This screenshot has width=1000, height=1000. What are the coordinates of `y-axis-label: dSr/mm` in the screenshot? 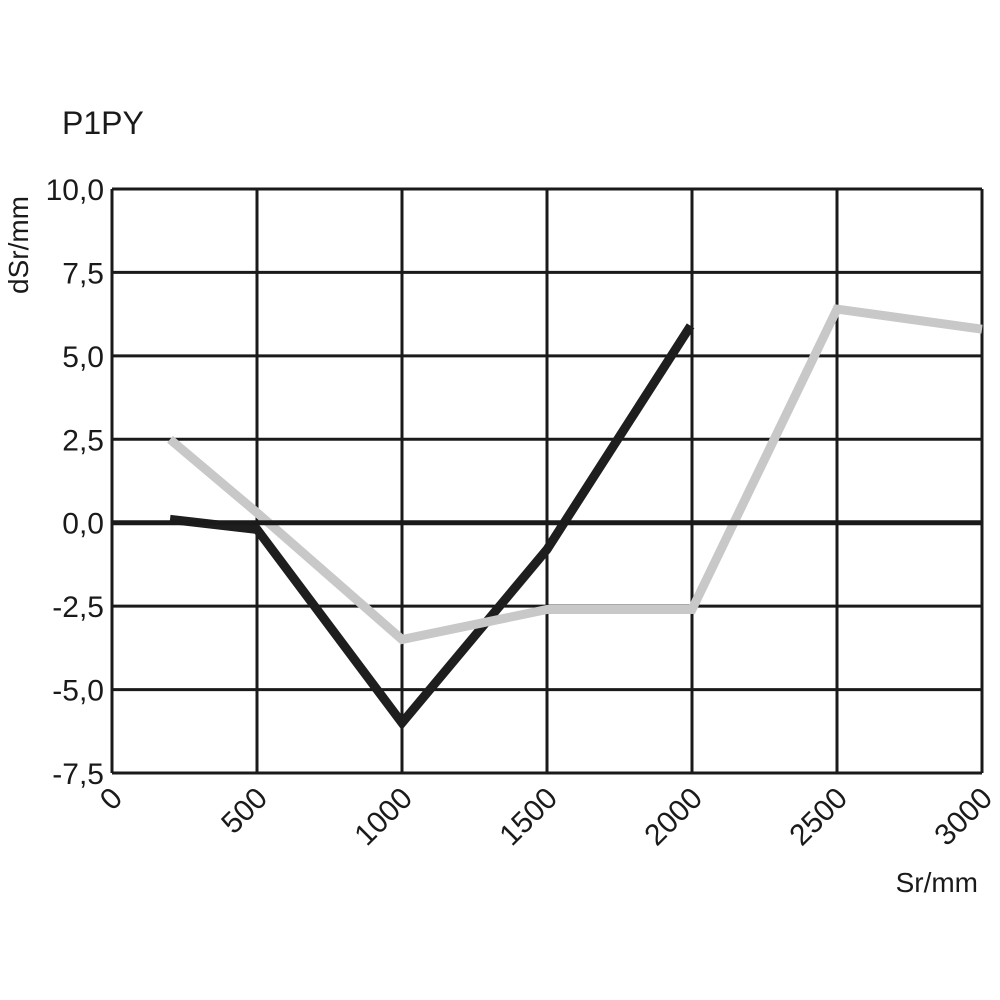 It's located at (18, 245).